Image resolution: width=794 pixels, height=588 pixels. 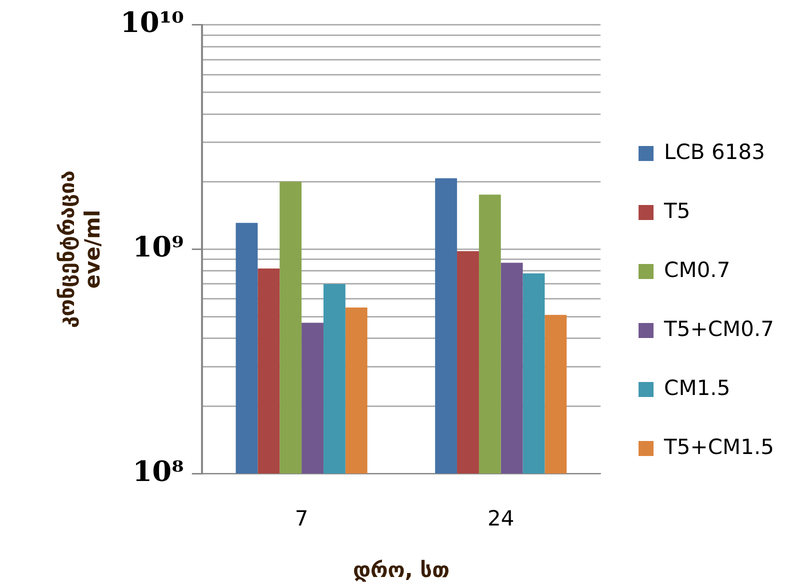 I want to click on legend-label: LCB 6183, so click(x=714, y=152).